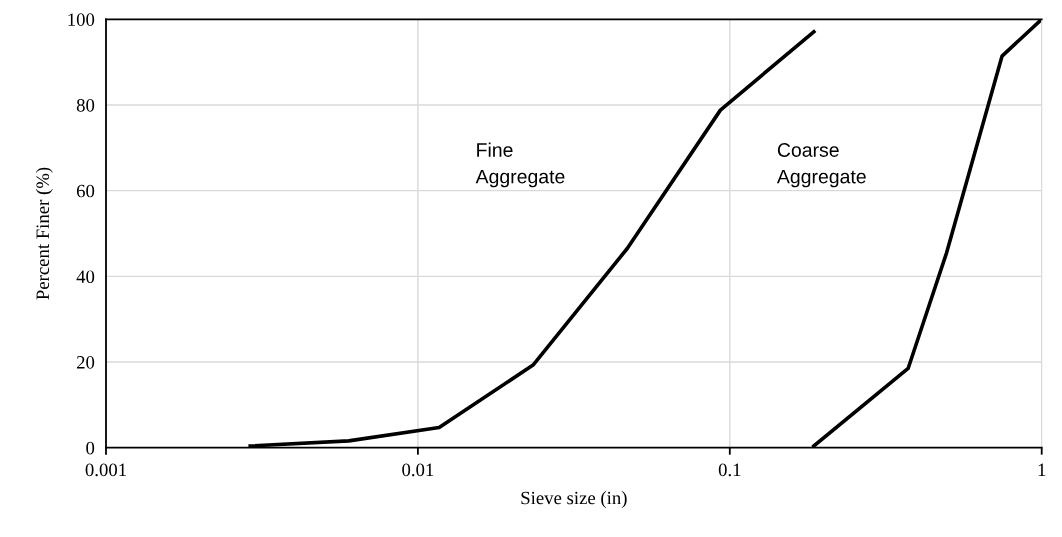  Describe the element at coordinates (821, 165) in the screenshot. I see `annotation: Coarse Aggregate` at that location.